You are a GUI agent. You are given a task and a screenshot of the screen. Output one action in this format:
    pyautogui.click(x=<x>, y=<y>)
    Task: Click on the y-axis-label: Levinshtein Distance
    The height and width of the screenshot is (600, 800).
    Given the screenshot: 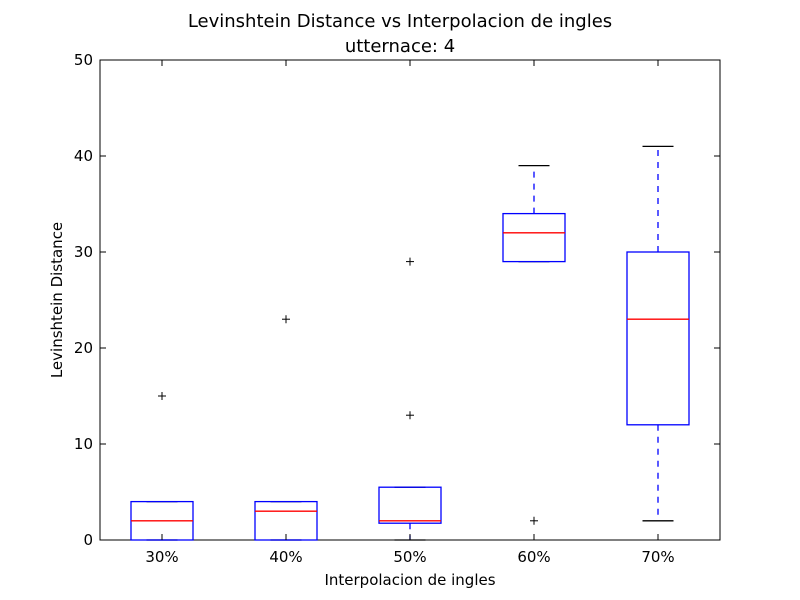 What is the action you would take?
    pyautogui.click(x=57, y=300)
    